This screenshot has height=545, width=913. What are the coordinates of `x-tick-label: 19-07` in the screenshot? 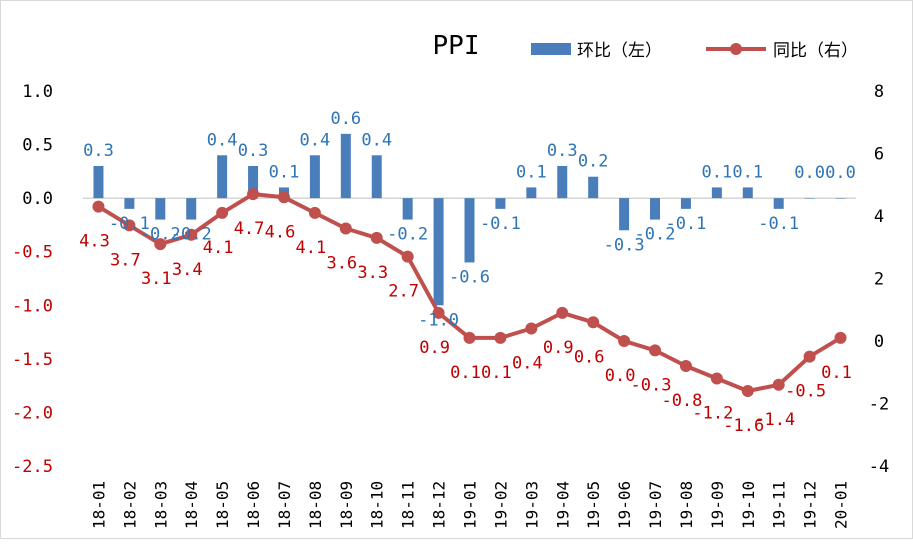 It's located at (655, 505).